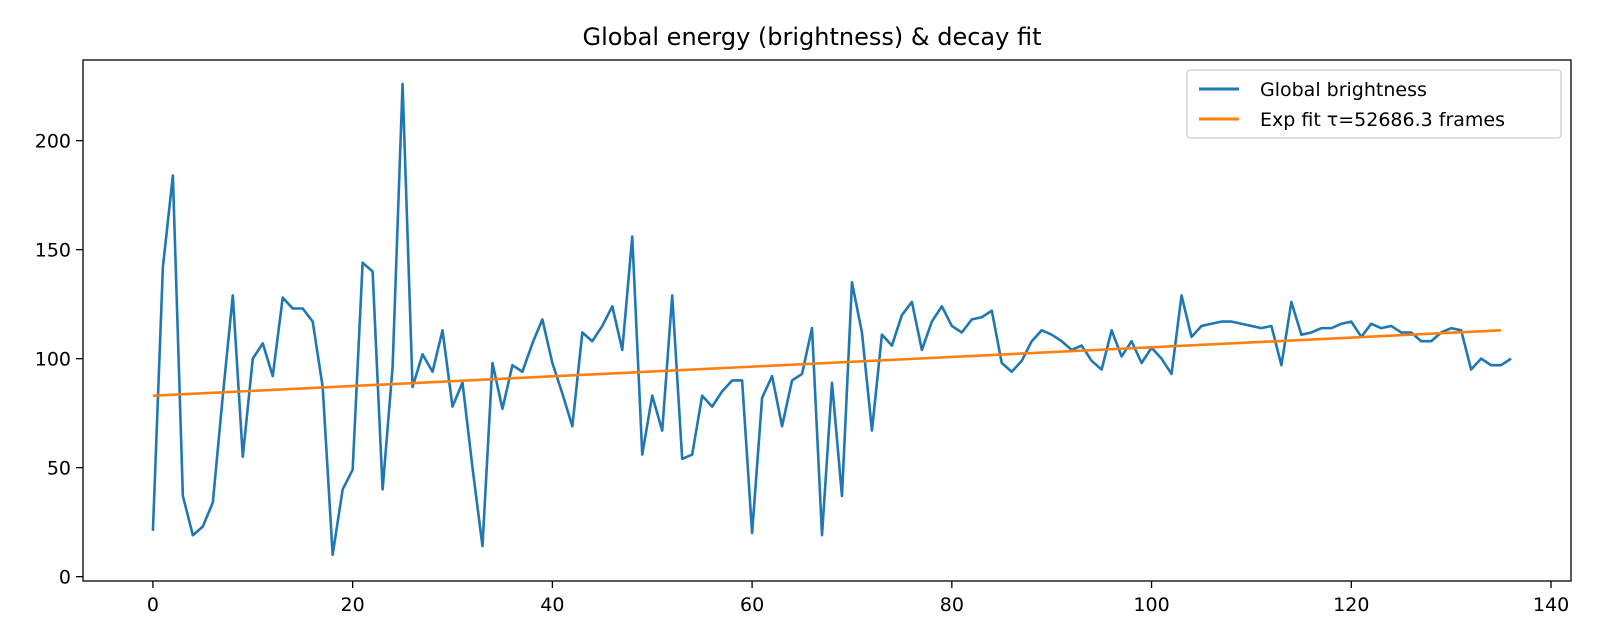 This screenshot has height=640, width=1600. I want to click on y-tick-label: 100, so click(53, 360).